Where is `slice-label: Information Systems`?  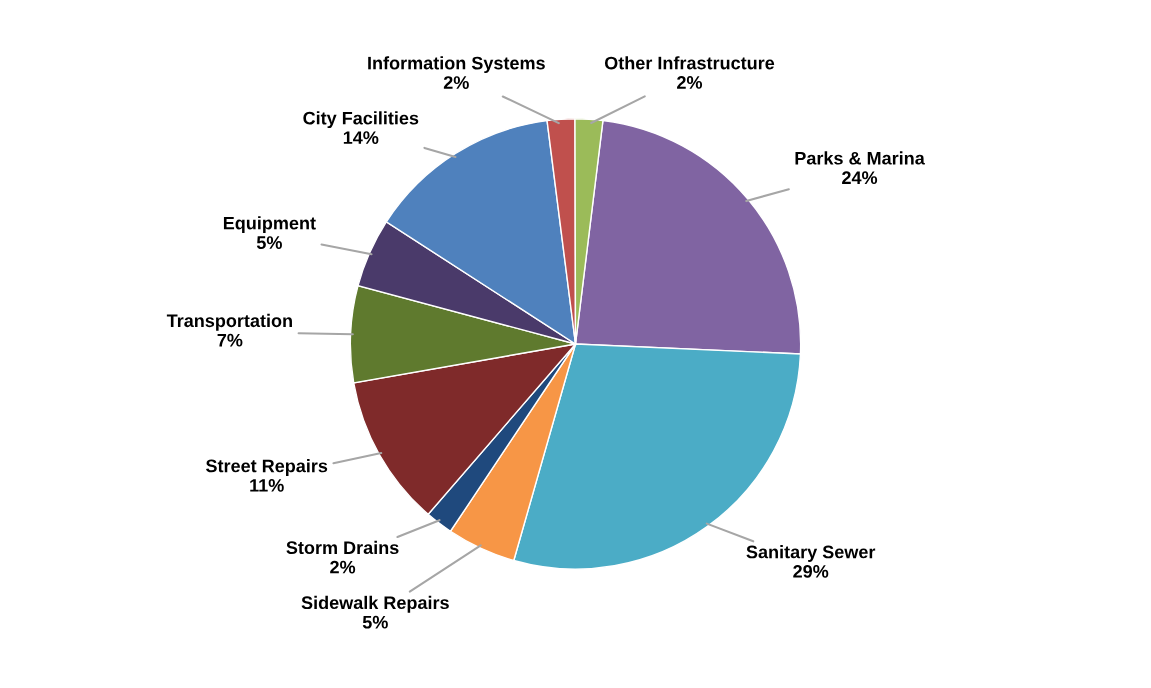
slice-label: Information Systems is located at coordinates (456, 65).